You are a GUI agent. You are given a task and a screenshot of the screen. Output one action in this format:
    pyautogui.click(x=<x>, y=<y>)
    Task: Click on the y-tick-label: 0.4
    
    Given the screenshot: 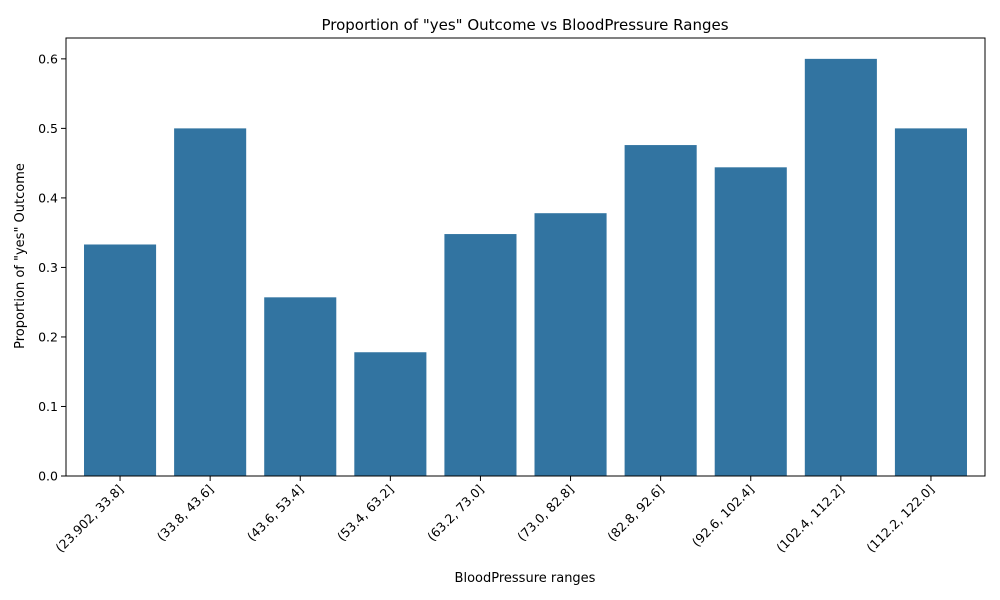 What is the action you would take?
    pyautogui.click(x=48, y=197)
    